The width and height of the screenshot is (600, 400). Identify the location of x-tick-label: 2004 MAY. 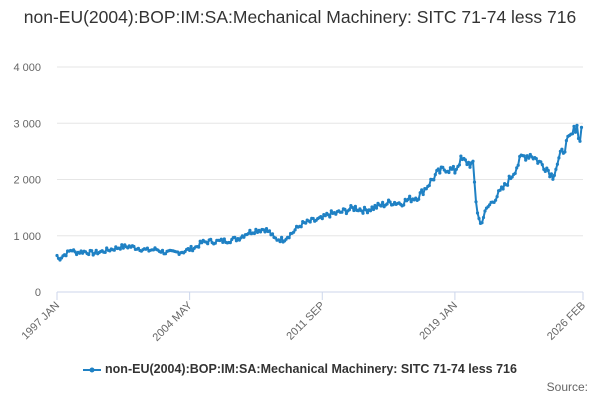
(173, 321).